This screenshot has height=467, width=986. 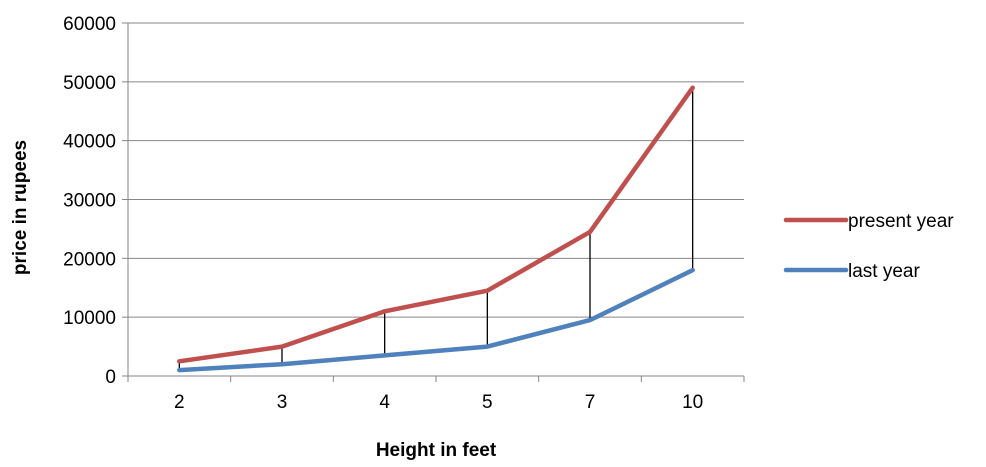 What do you see at coordinates (884, 271) in the screenshot?
I see `legend-label-2: last year` at bounding box center [884, 271].